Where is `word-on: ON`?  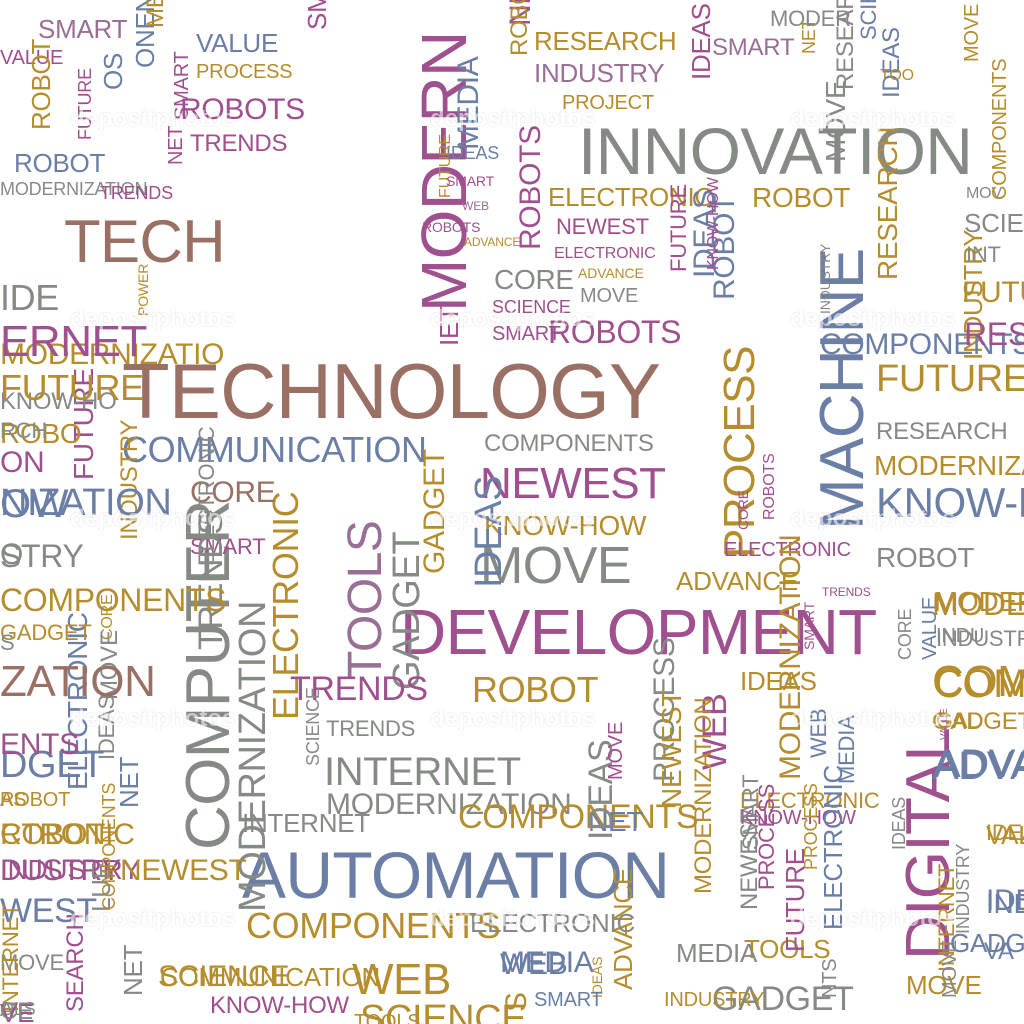 word-on: ON is located at coordinates (22, 462).